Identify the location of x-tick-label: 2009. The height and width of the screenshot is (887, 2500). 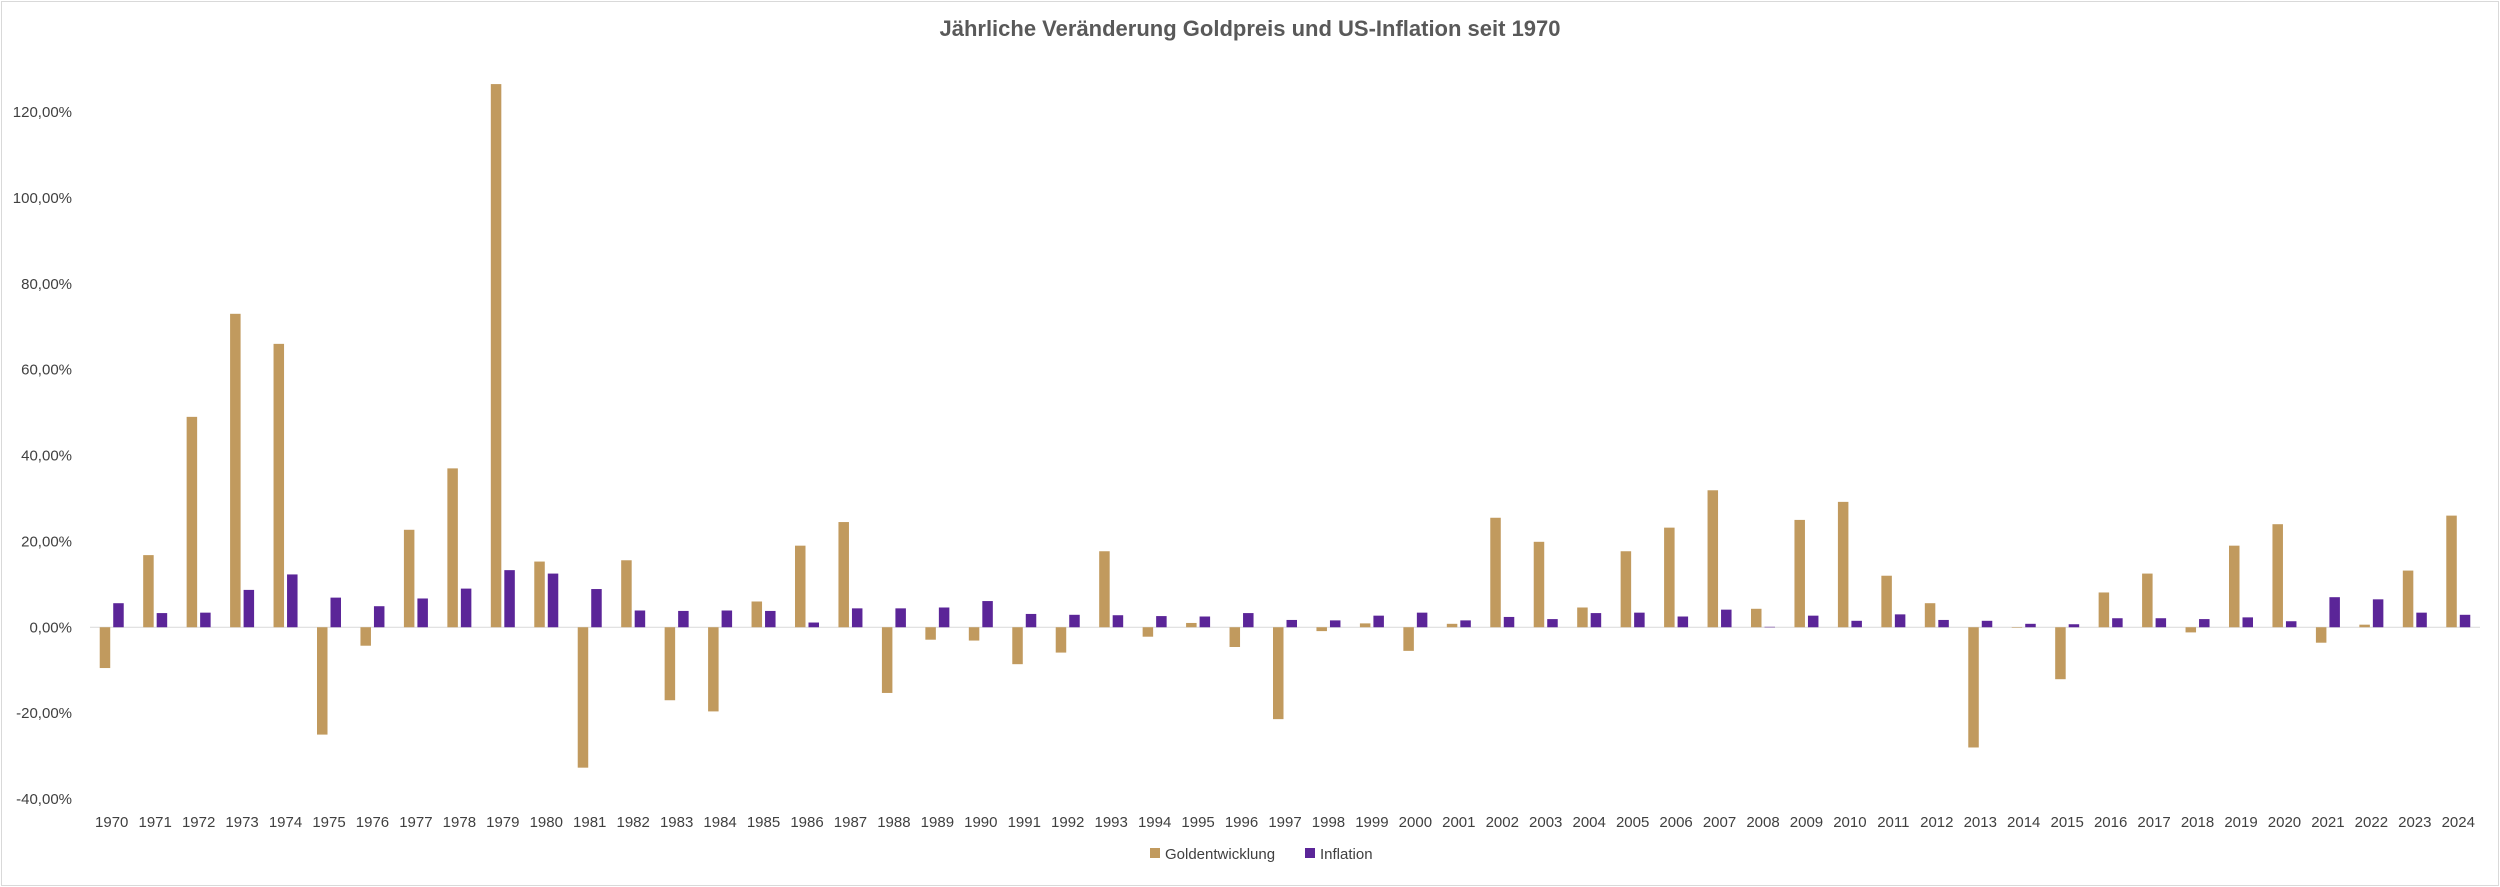
(1806, 822).